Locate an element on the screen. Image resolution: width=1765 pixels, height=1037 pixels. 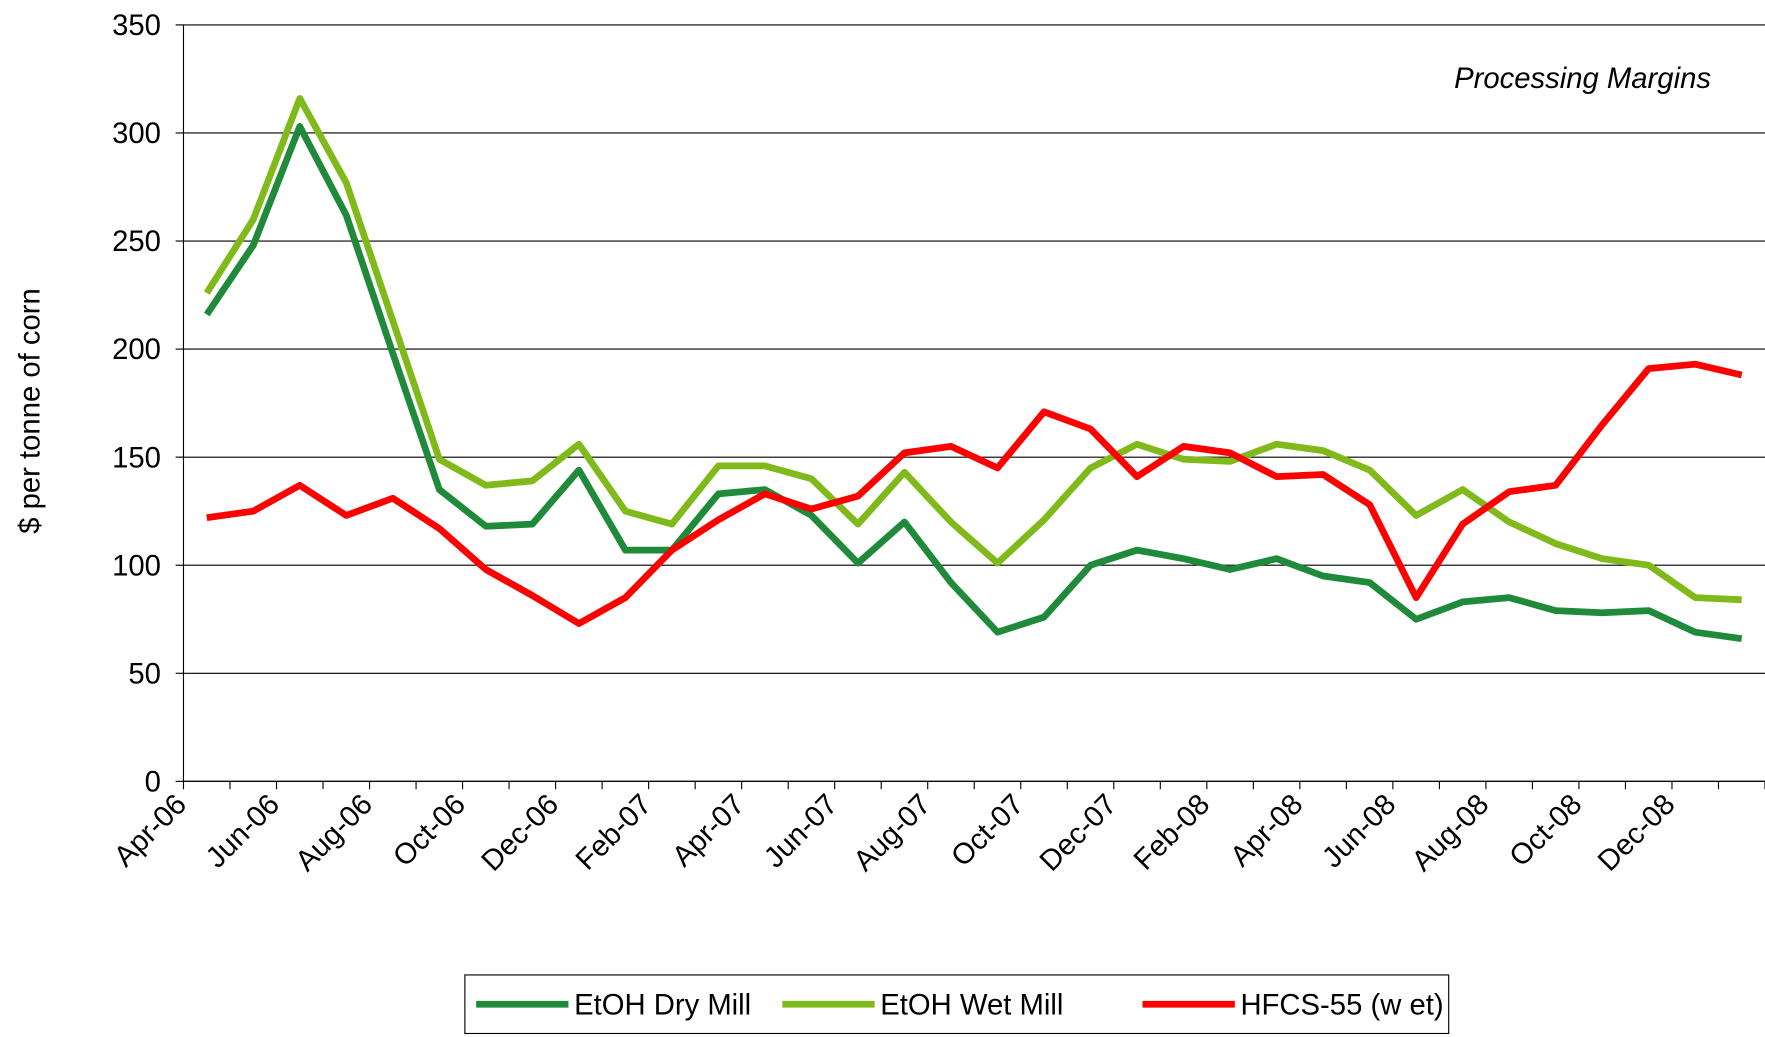
y-tick-label: 200 is located at coordinates (136, 350).